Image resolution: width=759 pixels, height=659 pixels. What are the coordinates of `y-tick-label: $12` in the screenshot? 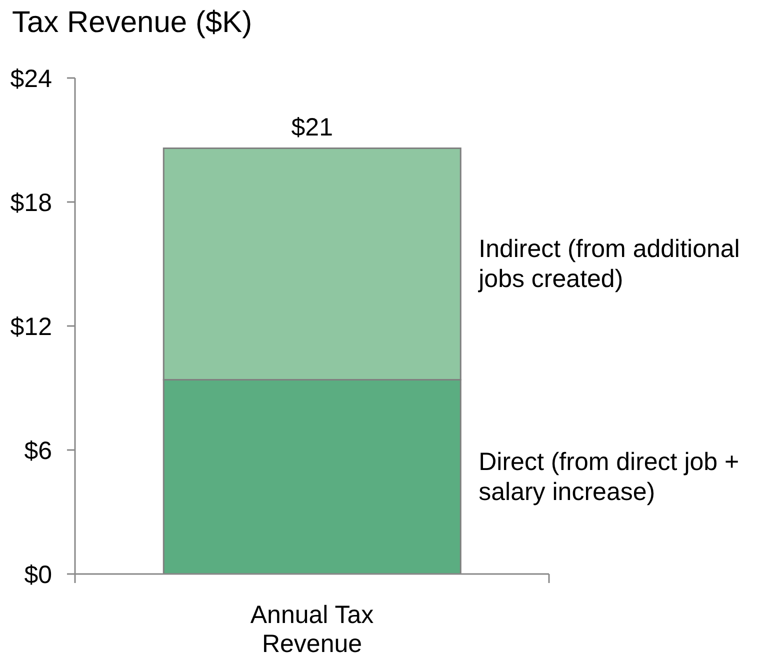 It's located at (31, 326).